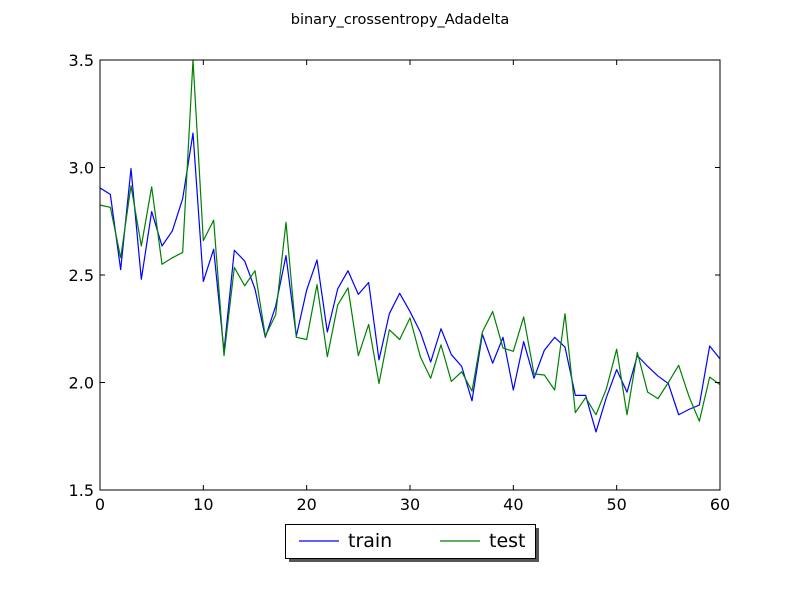 The height and width of the screenshot is (600, 800). What do you see at coordinates (412, 543) in the screenshot?
I see `legend: train test` at bounding box center [412, 543].